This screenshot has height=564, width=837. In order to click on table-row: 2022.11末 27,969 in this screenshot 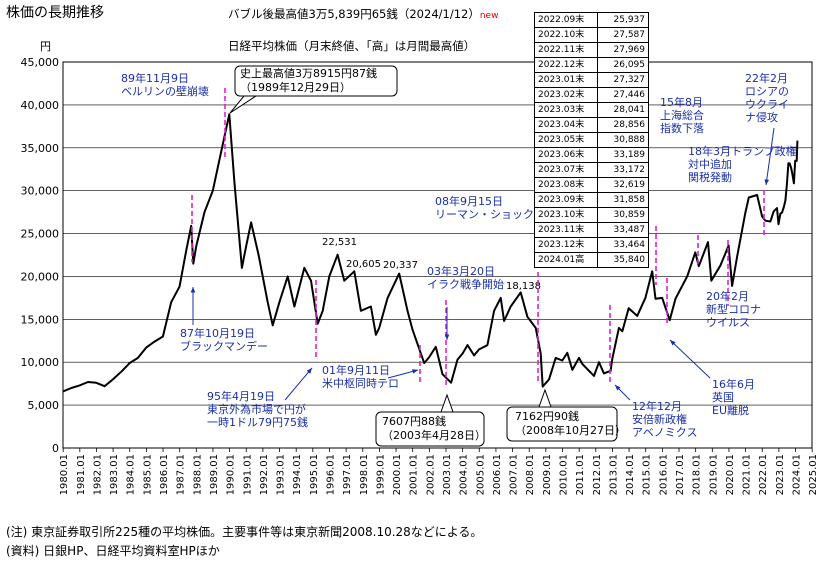, I will do `click(591, 50)`.